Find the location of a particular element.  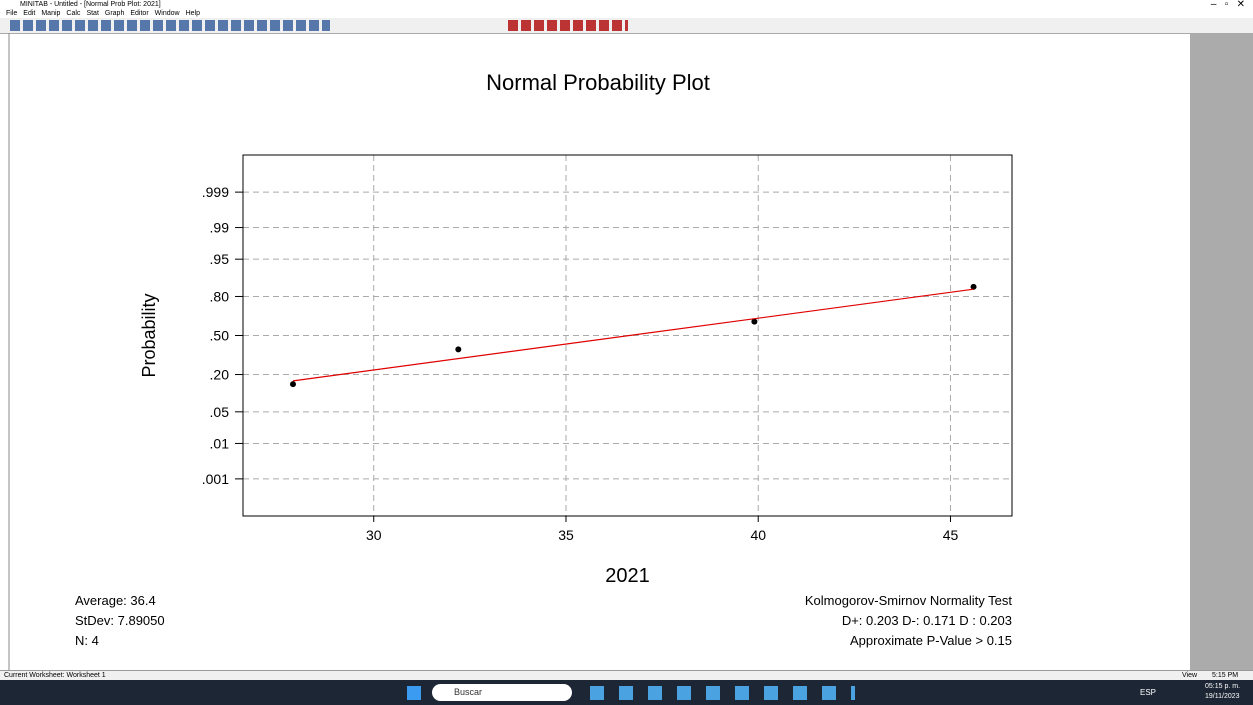

y-tick-label: .05 is located at coordinates (220, 412).